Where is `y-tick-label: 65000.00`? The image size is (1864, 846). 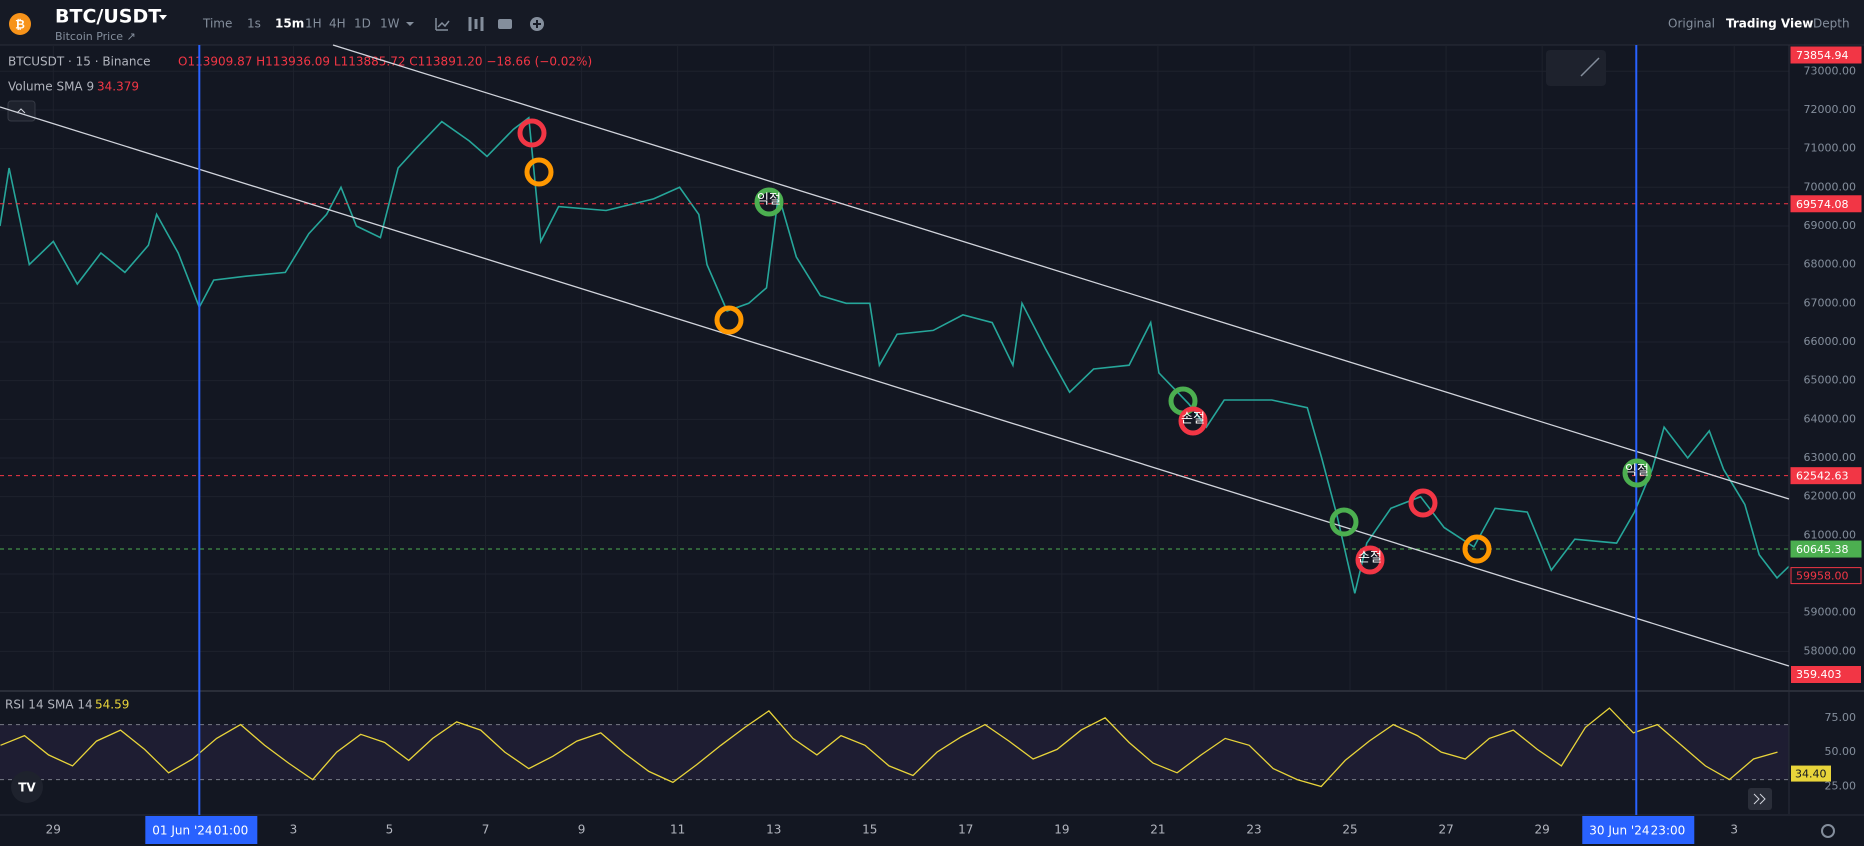
y-tick-label: 65000.00 is located at coordinates (1830, 380).